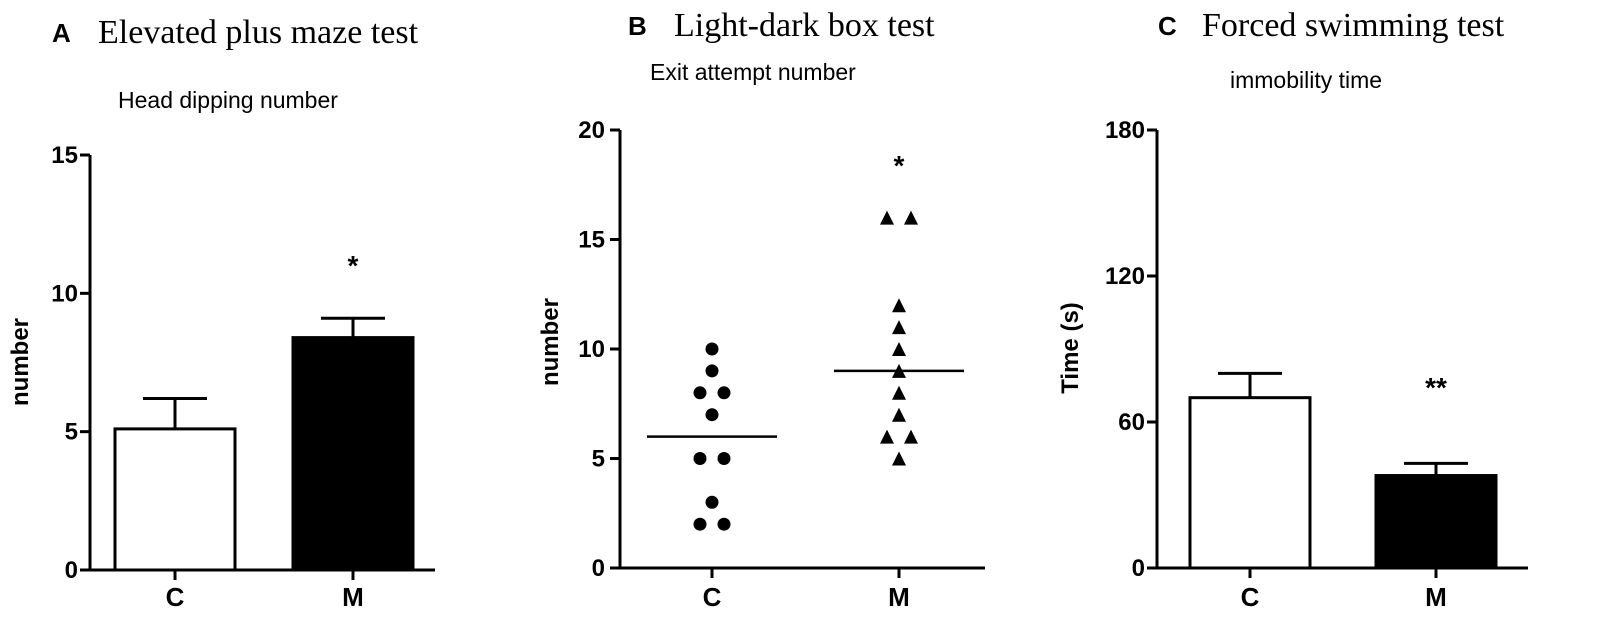 Image resolution: width=1600 pixels, height=617 pixels. What do you see at coordinates (71, 432) in the screenshot?
I see `panel-a-y-tick-label: 5` at bounding box center [71, 432].